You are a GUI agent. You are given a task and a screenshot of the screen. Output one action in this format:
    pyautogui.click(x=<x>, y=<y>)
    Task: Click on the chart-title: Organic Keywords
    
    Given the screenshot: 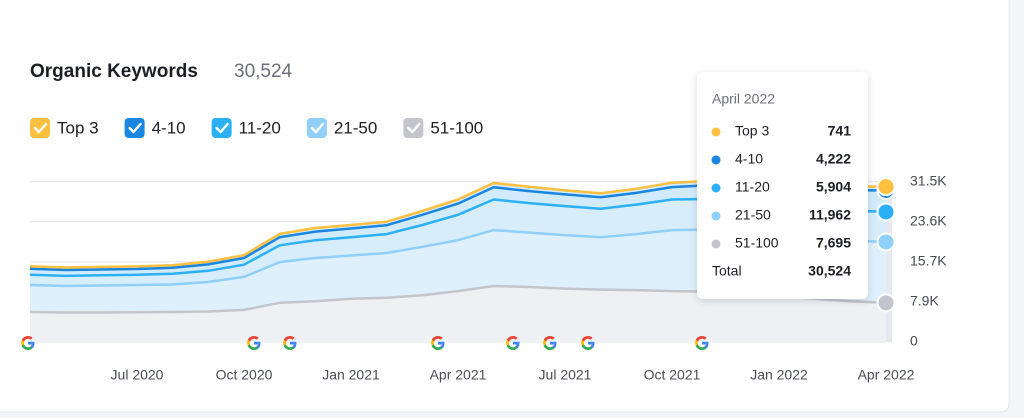 What is the action you would take?
    pyautogui.click(x=114, y=71)
    